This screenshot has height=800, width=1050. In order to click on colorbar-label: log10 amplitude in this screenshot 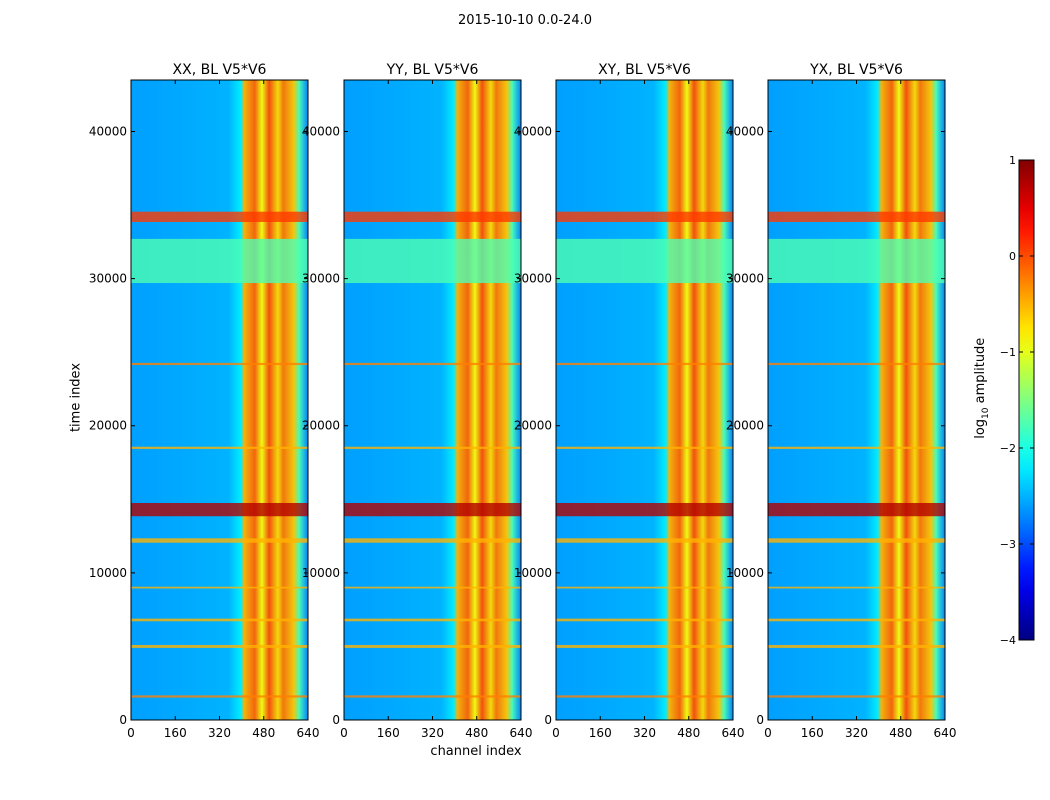, I will do `click(982, 388)`.